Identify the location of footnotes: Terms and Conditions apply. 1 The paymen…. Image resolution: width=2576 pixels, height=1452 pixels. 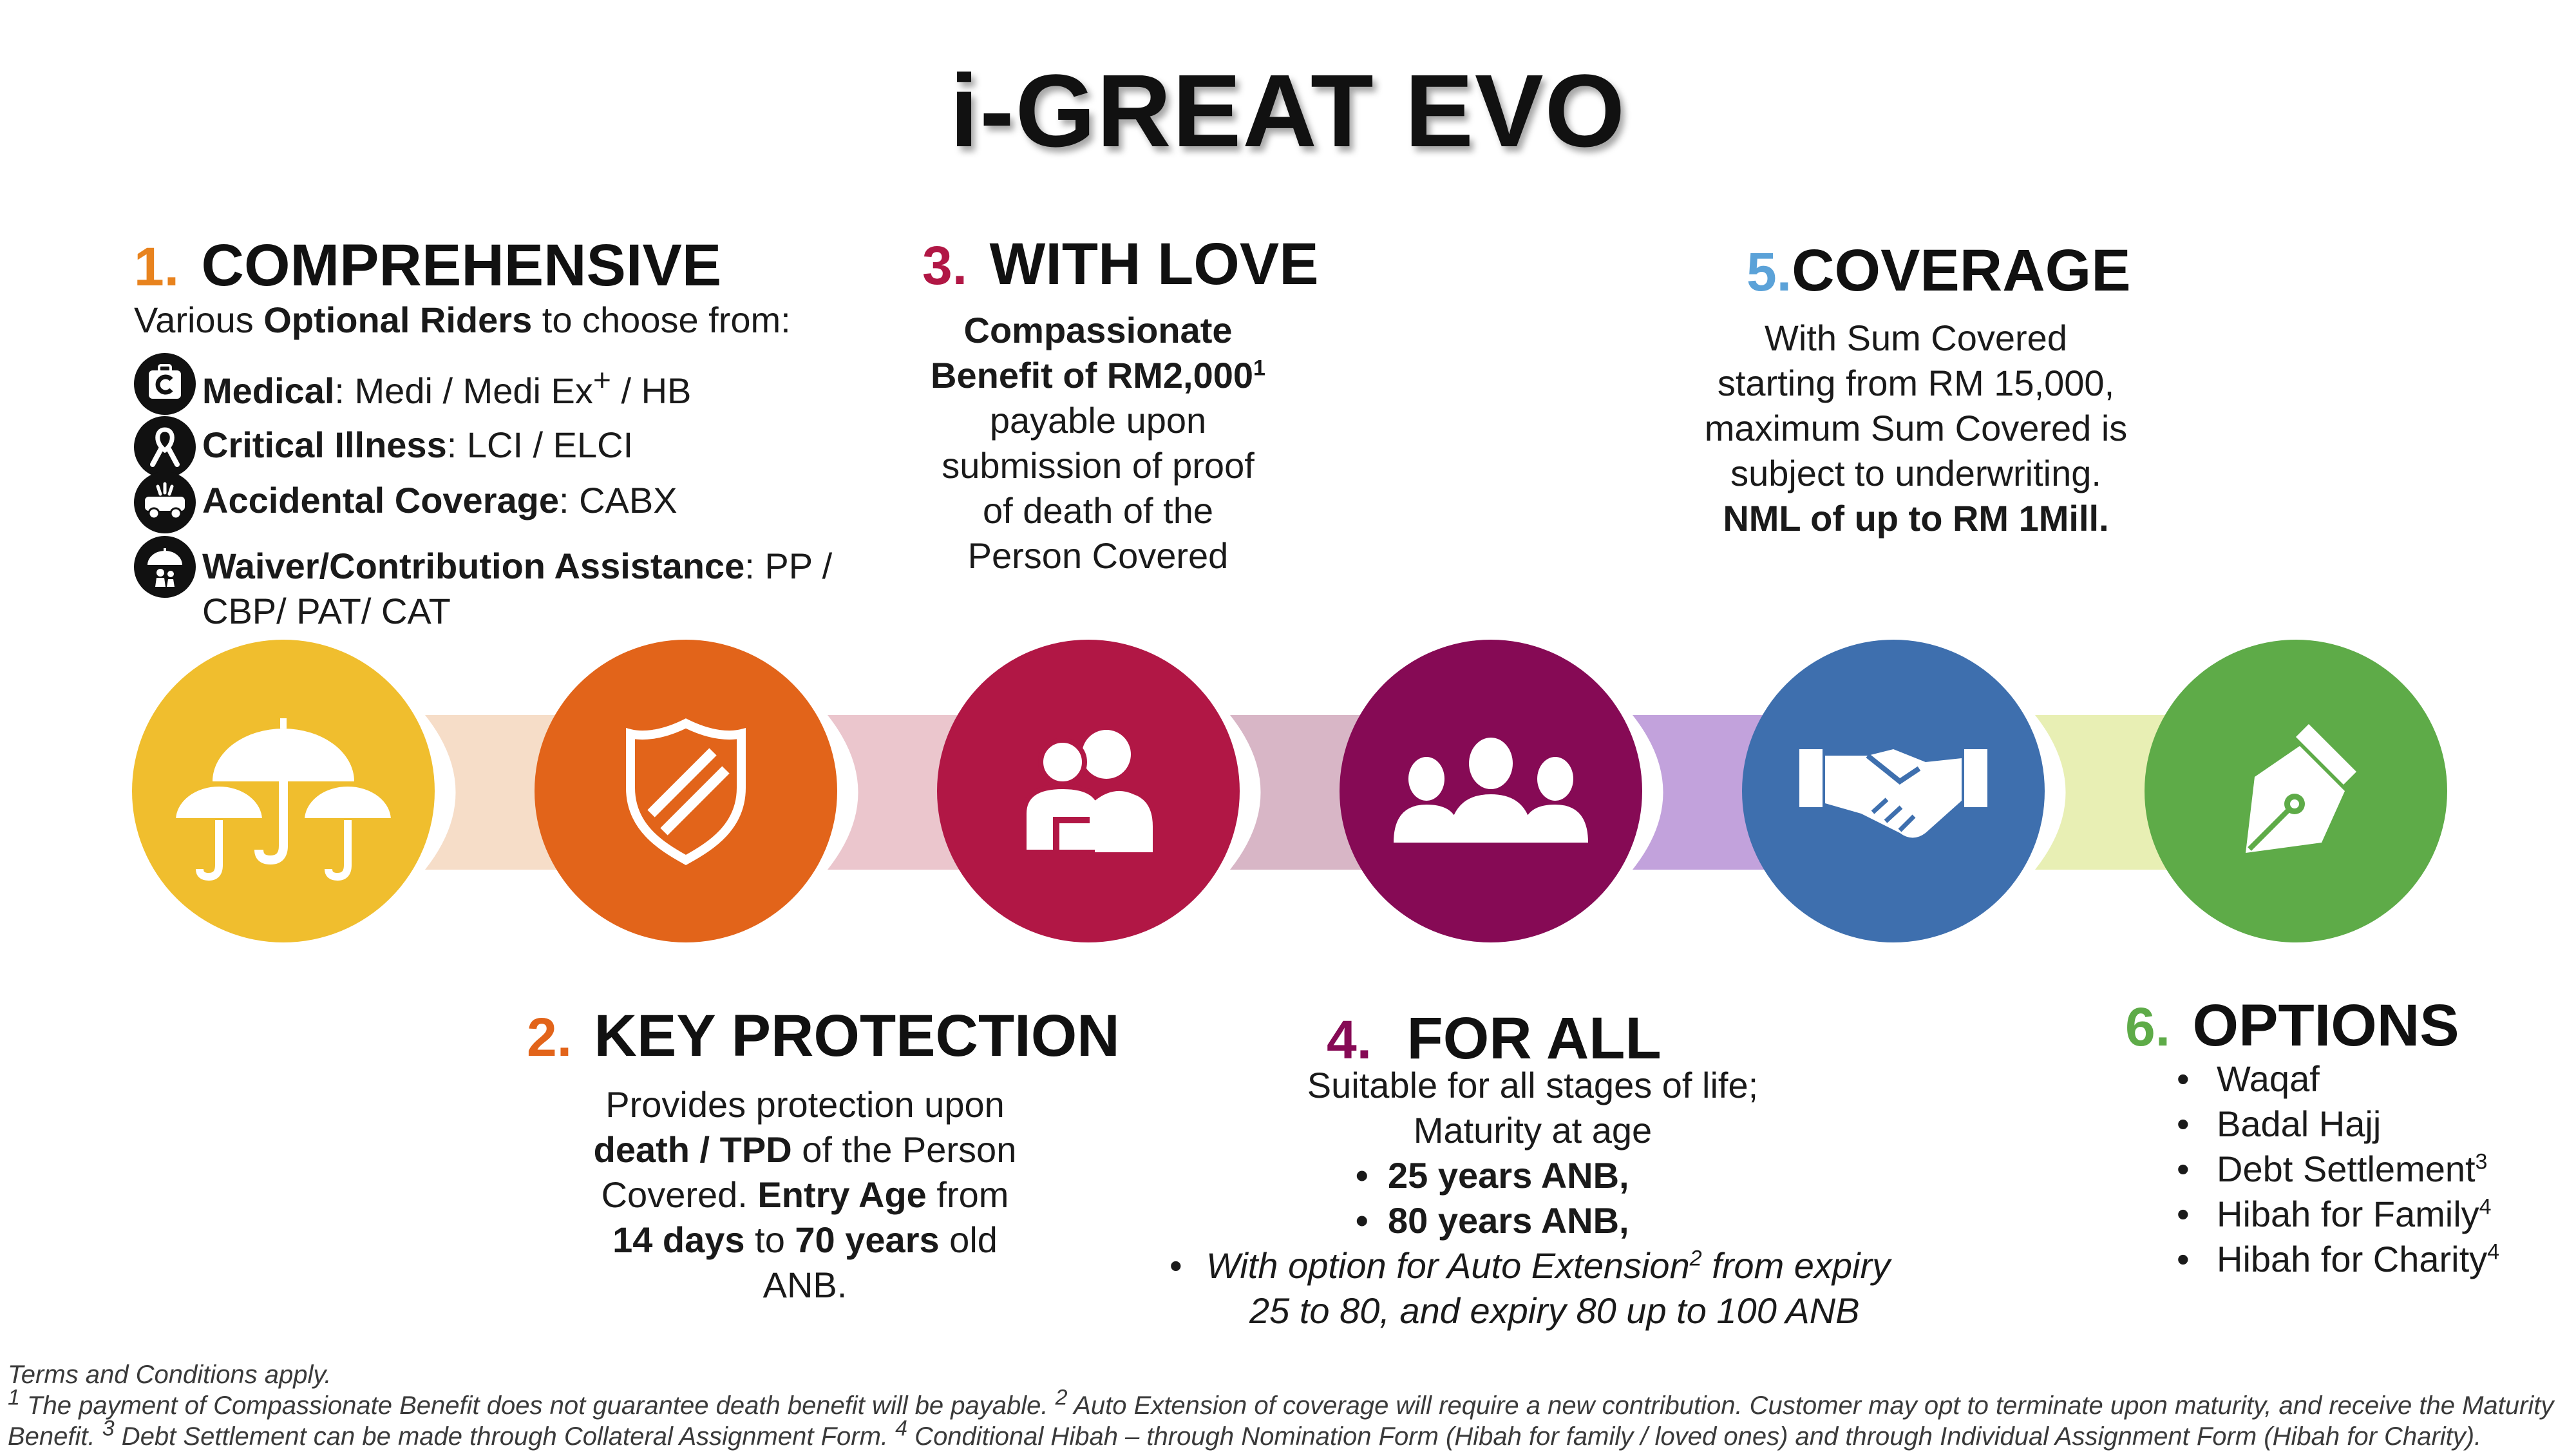
(1289, 1405).